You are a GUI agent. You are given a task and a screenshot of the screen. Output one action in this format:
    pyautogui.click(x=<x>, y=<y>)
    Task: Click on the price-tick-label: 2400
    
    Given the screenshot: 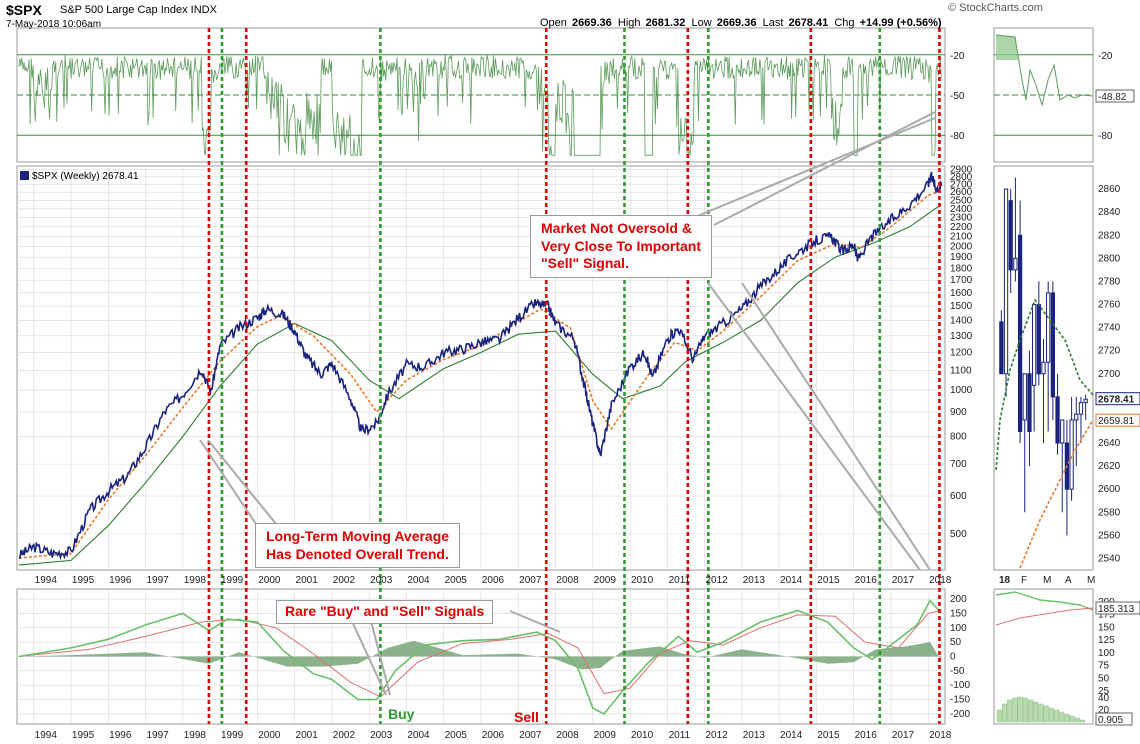 What is the action you would take?
    pyautogui.click(x=961, y=209)
    